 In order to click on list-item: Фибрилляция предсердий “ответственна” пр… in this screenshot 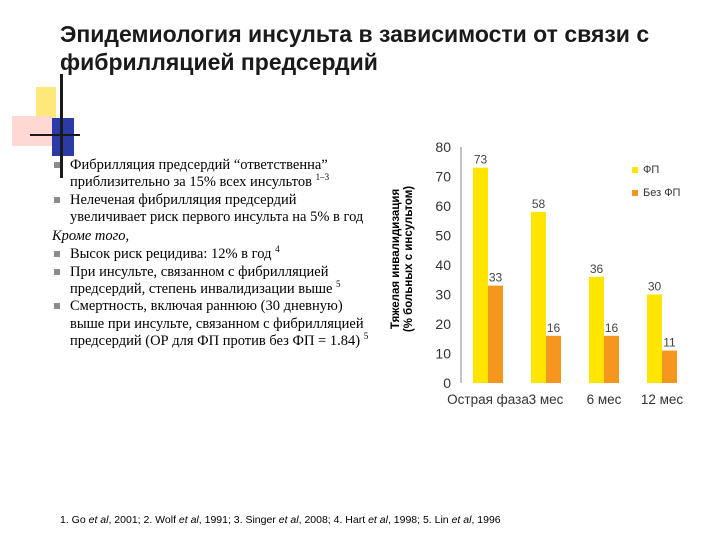, I will do `click(211, 174)`.